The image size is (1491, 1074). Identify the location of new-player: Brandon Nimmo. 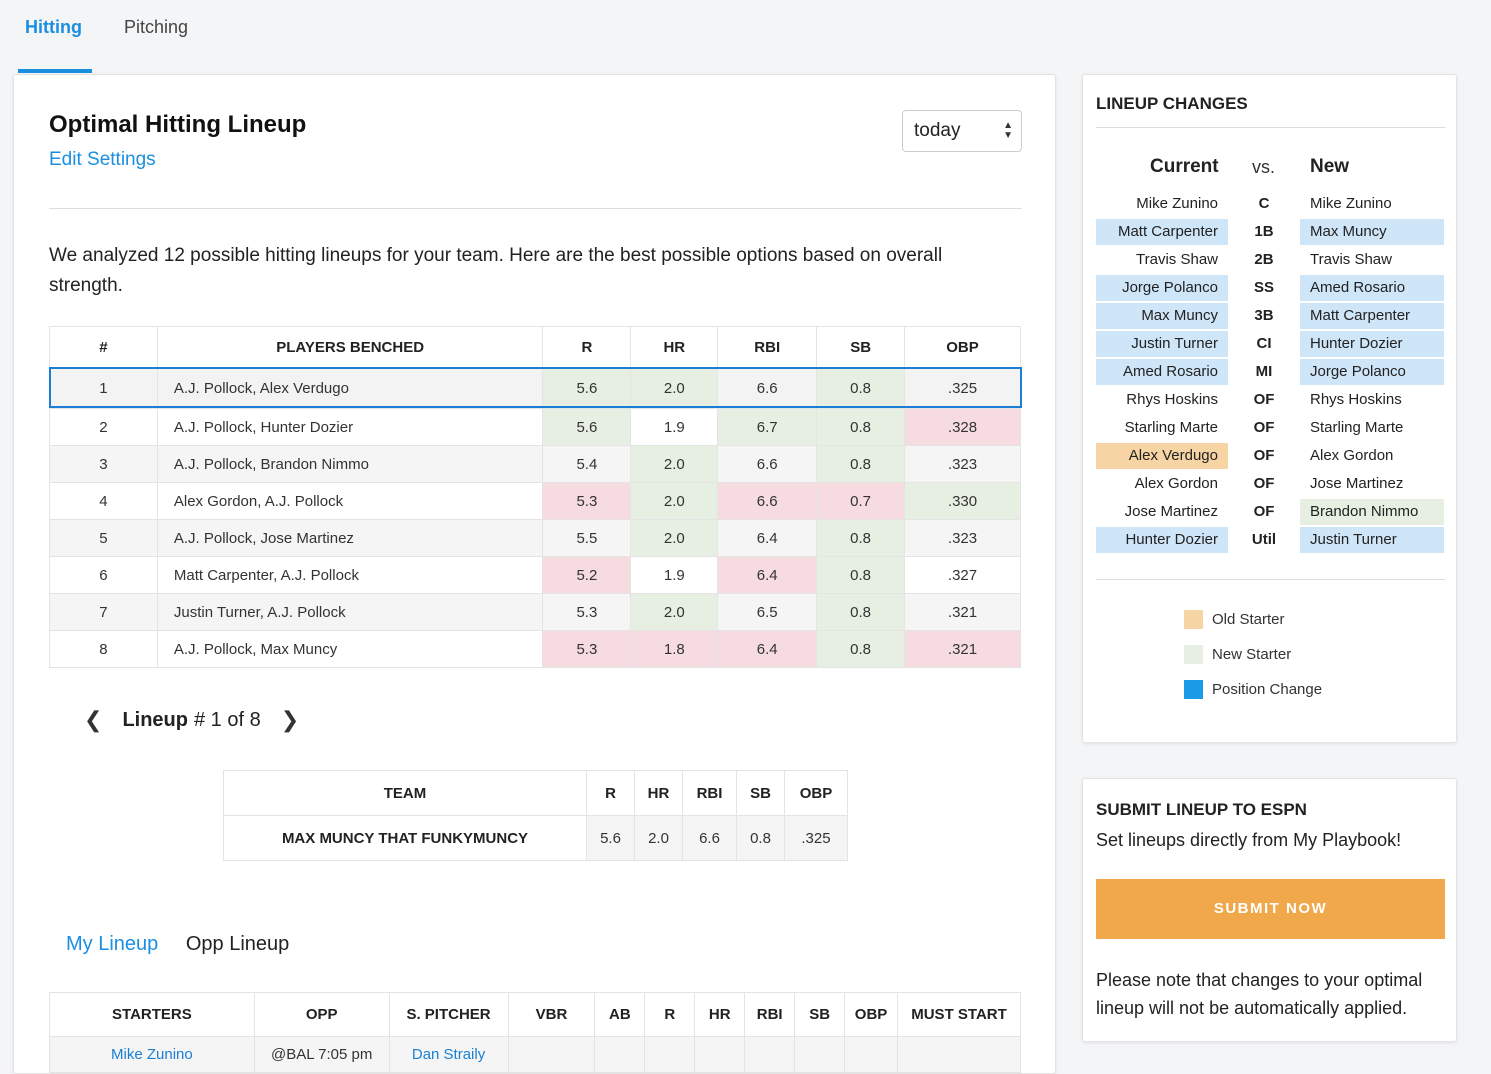
(1372, 512).